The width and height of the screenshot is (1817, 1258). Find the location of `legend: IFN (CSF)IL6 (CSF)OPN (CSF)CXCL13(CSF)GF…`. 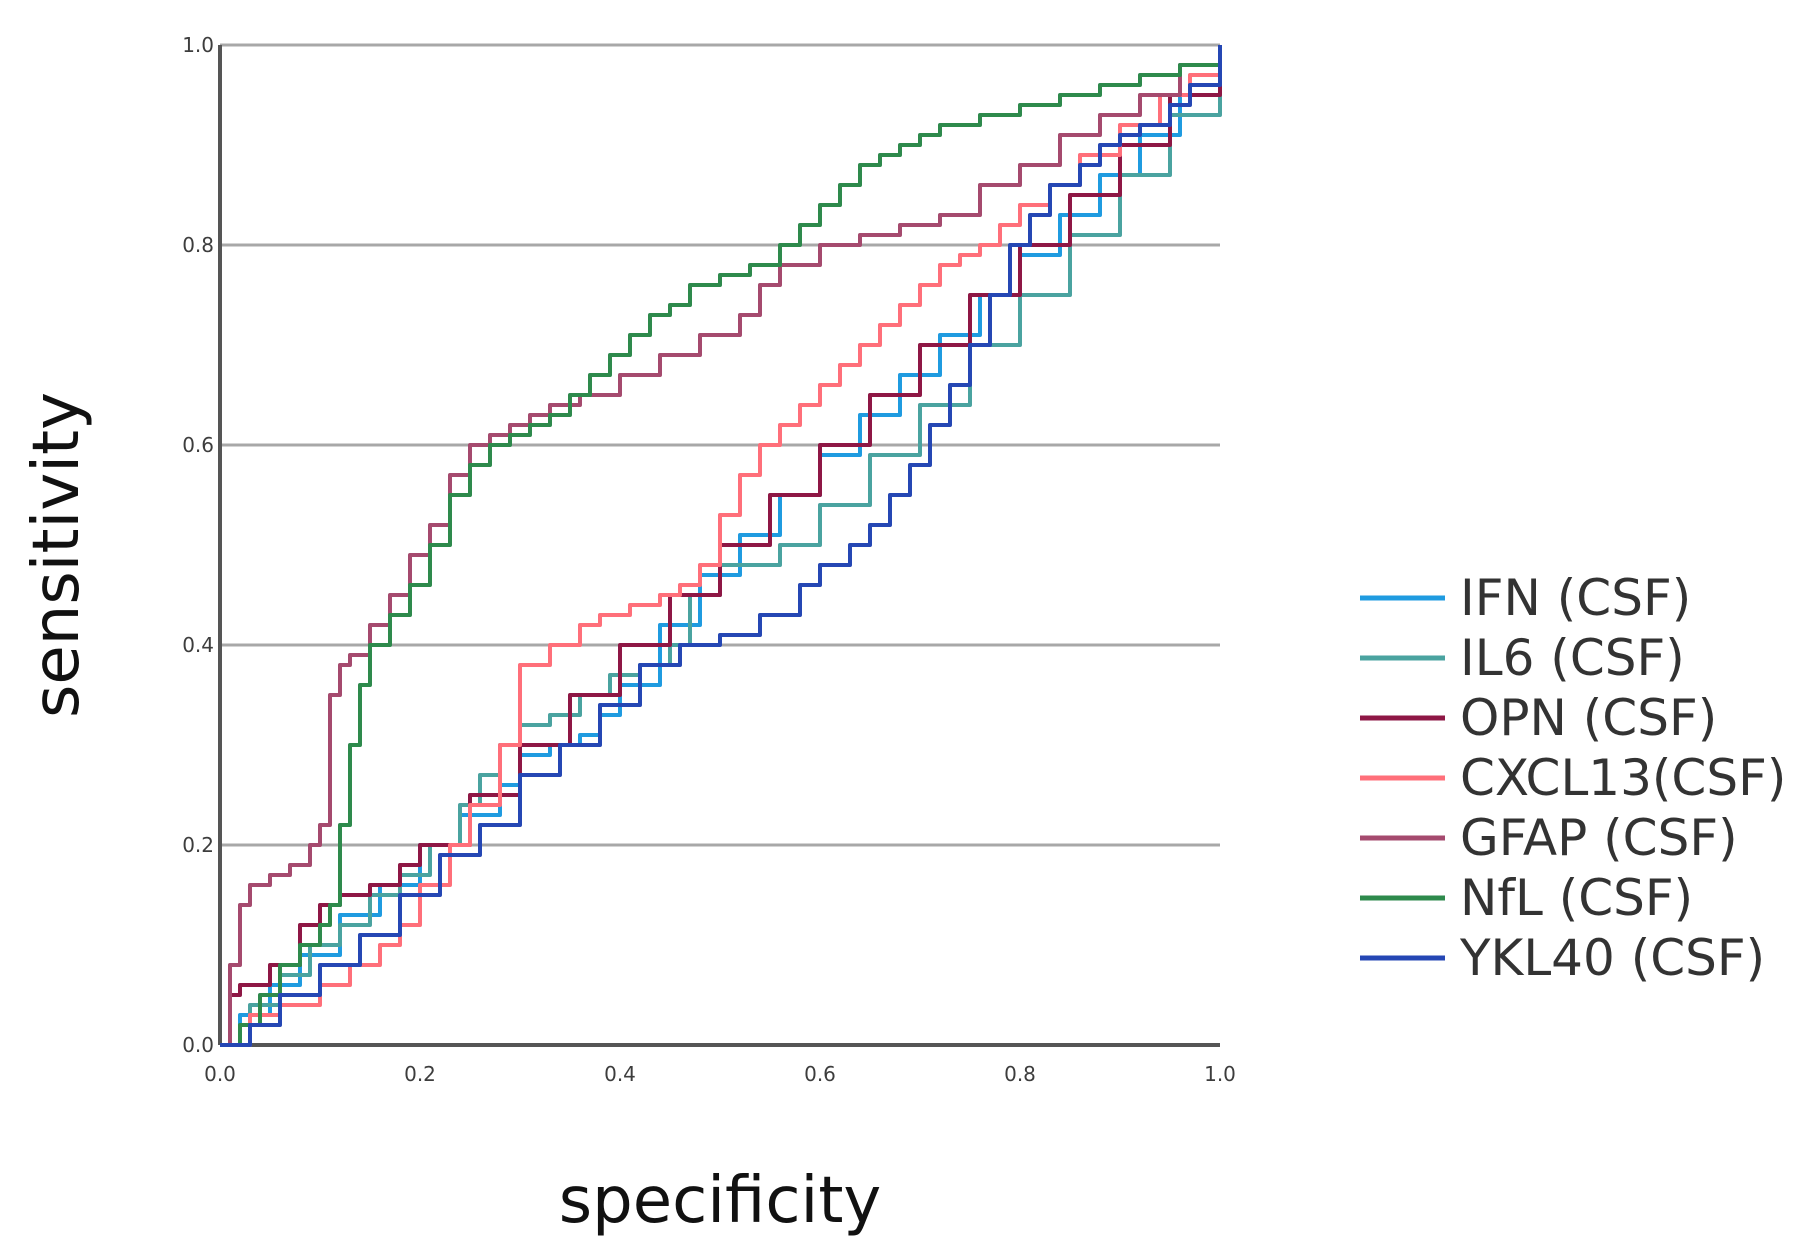

legend: IFN (CSF)IL6 (CSF)OPN (CSF)CXCL13(CSF)GF… is located at coordinates (1573, 778).